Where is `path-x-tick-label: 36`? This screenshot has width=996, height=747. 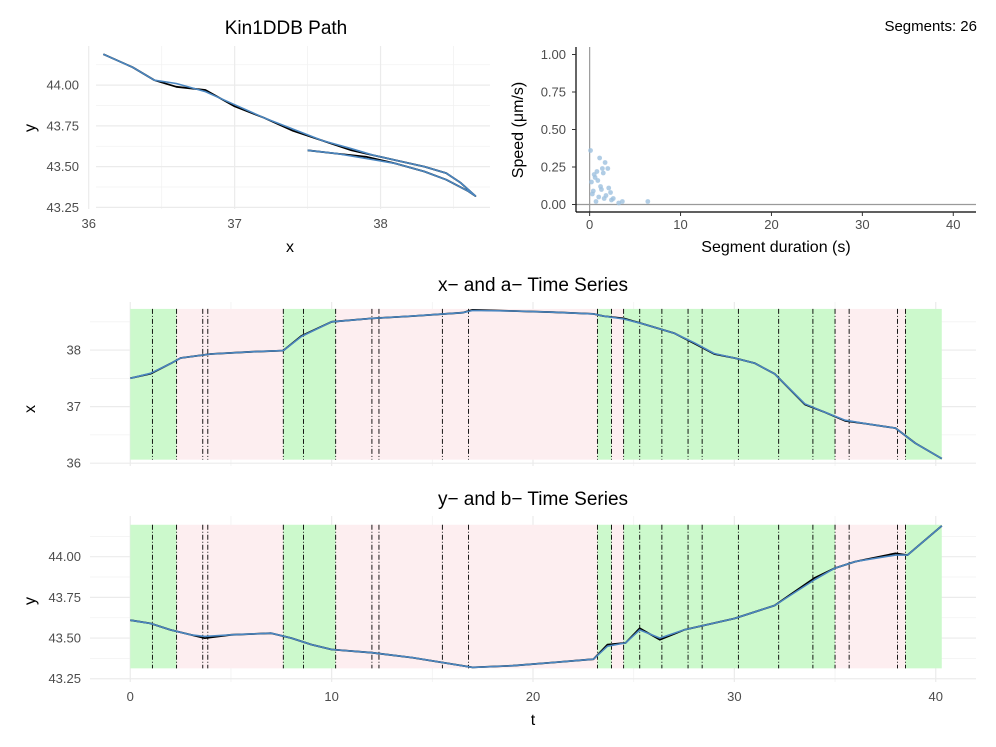 path-x-tick-label: 36 is located at coordinates (88, 223).